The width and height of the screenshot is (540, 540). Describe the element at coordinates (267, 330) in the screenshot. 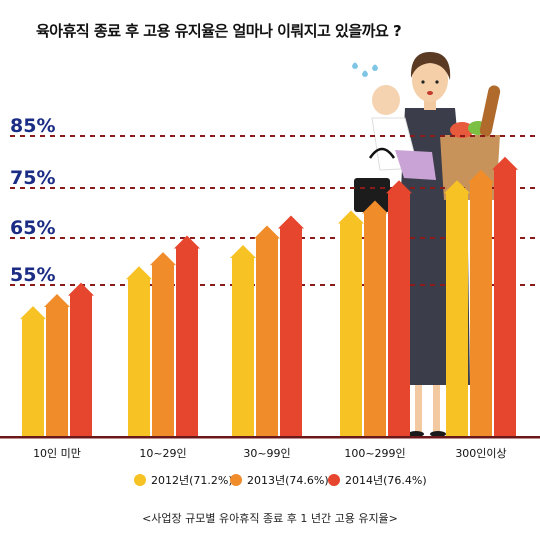

I see `bar-3-2013` at that location.